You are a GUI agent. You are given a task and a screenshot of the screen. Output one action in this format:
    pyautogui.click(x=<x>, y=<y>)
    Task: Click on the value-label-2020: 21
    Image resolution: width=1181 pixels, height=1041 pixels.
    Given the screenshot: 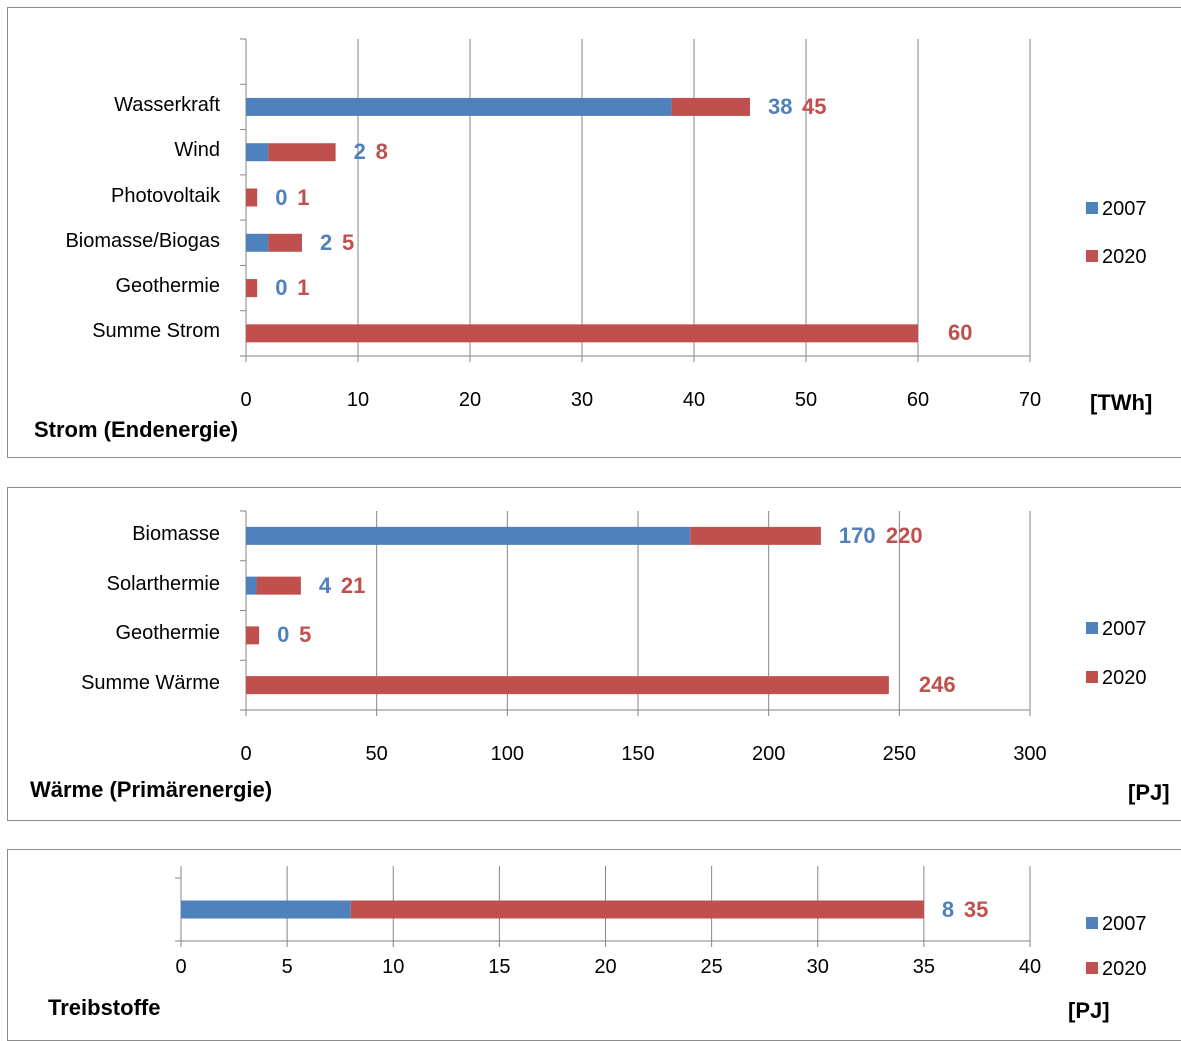 What is the action you would take?
    pyautogui.click(x=353, y=585)
    